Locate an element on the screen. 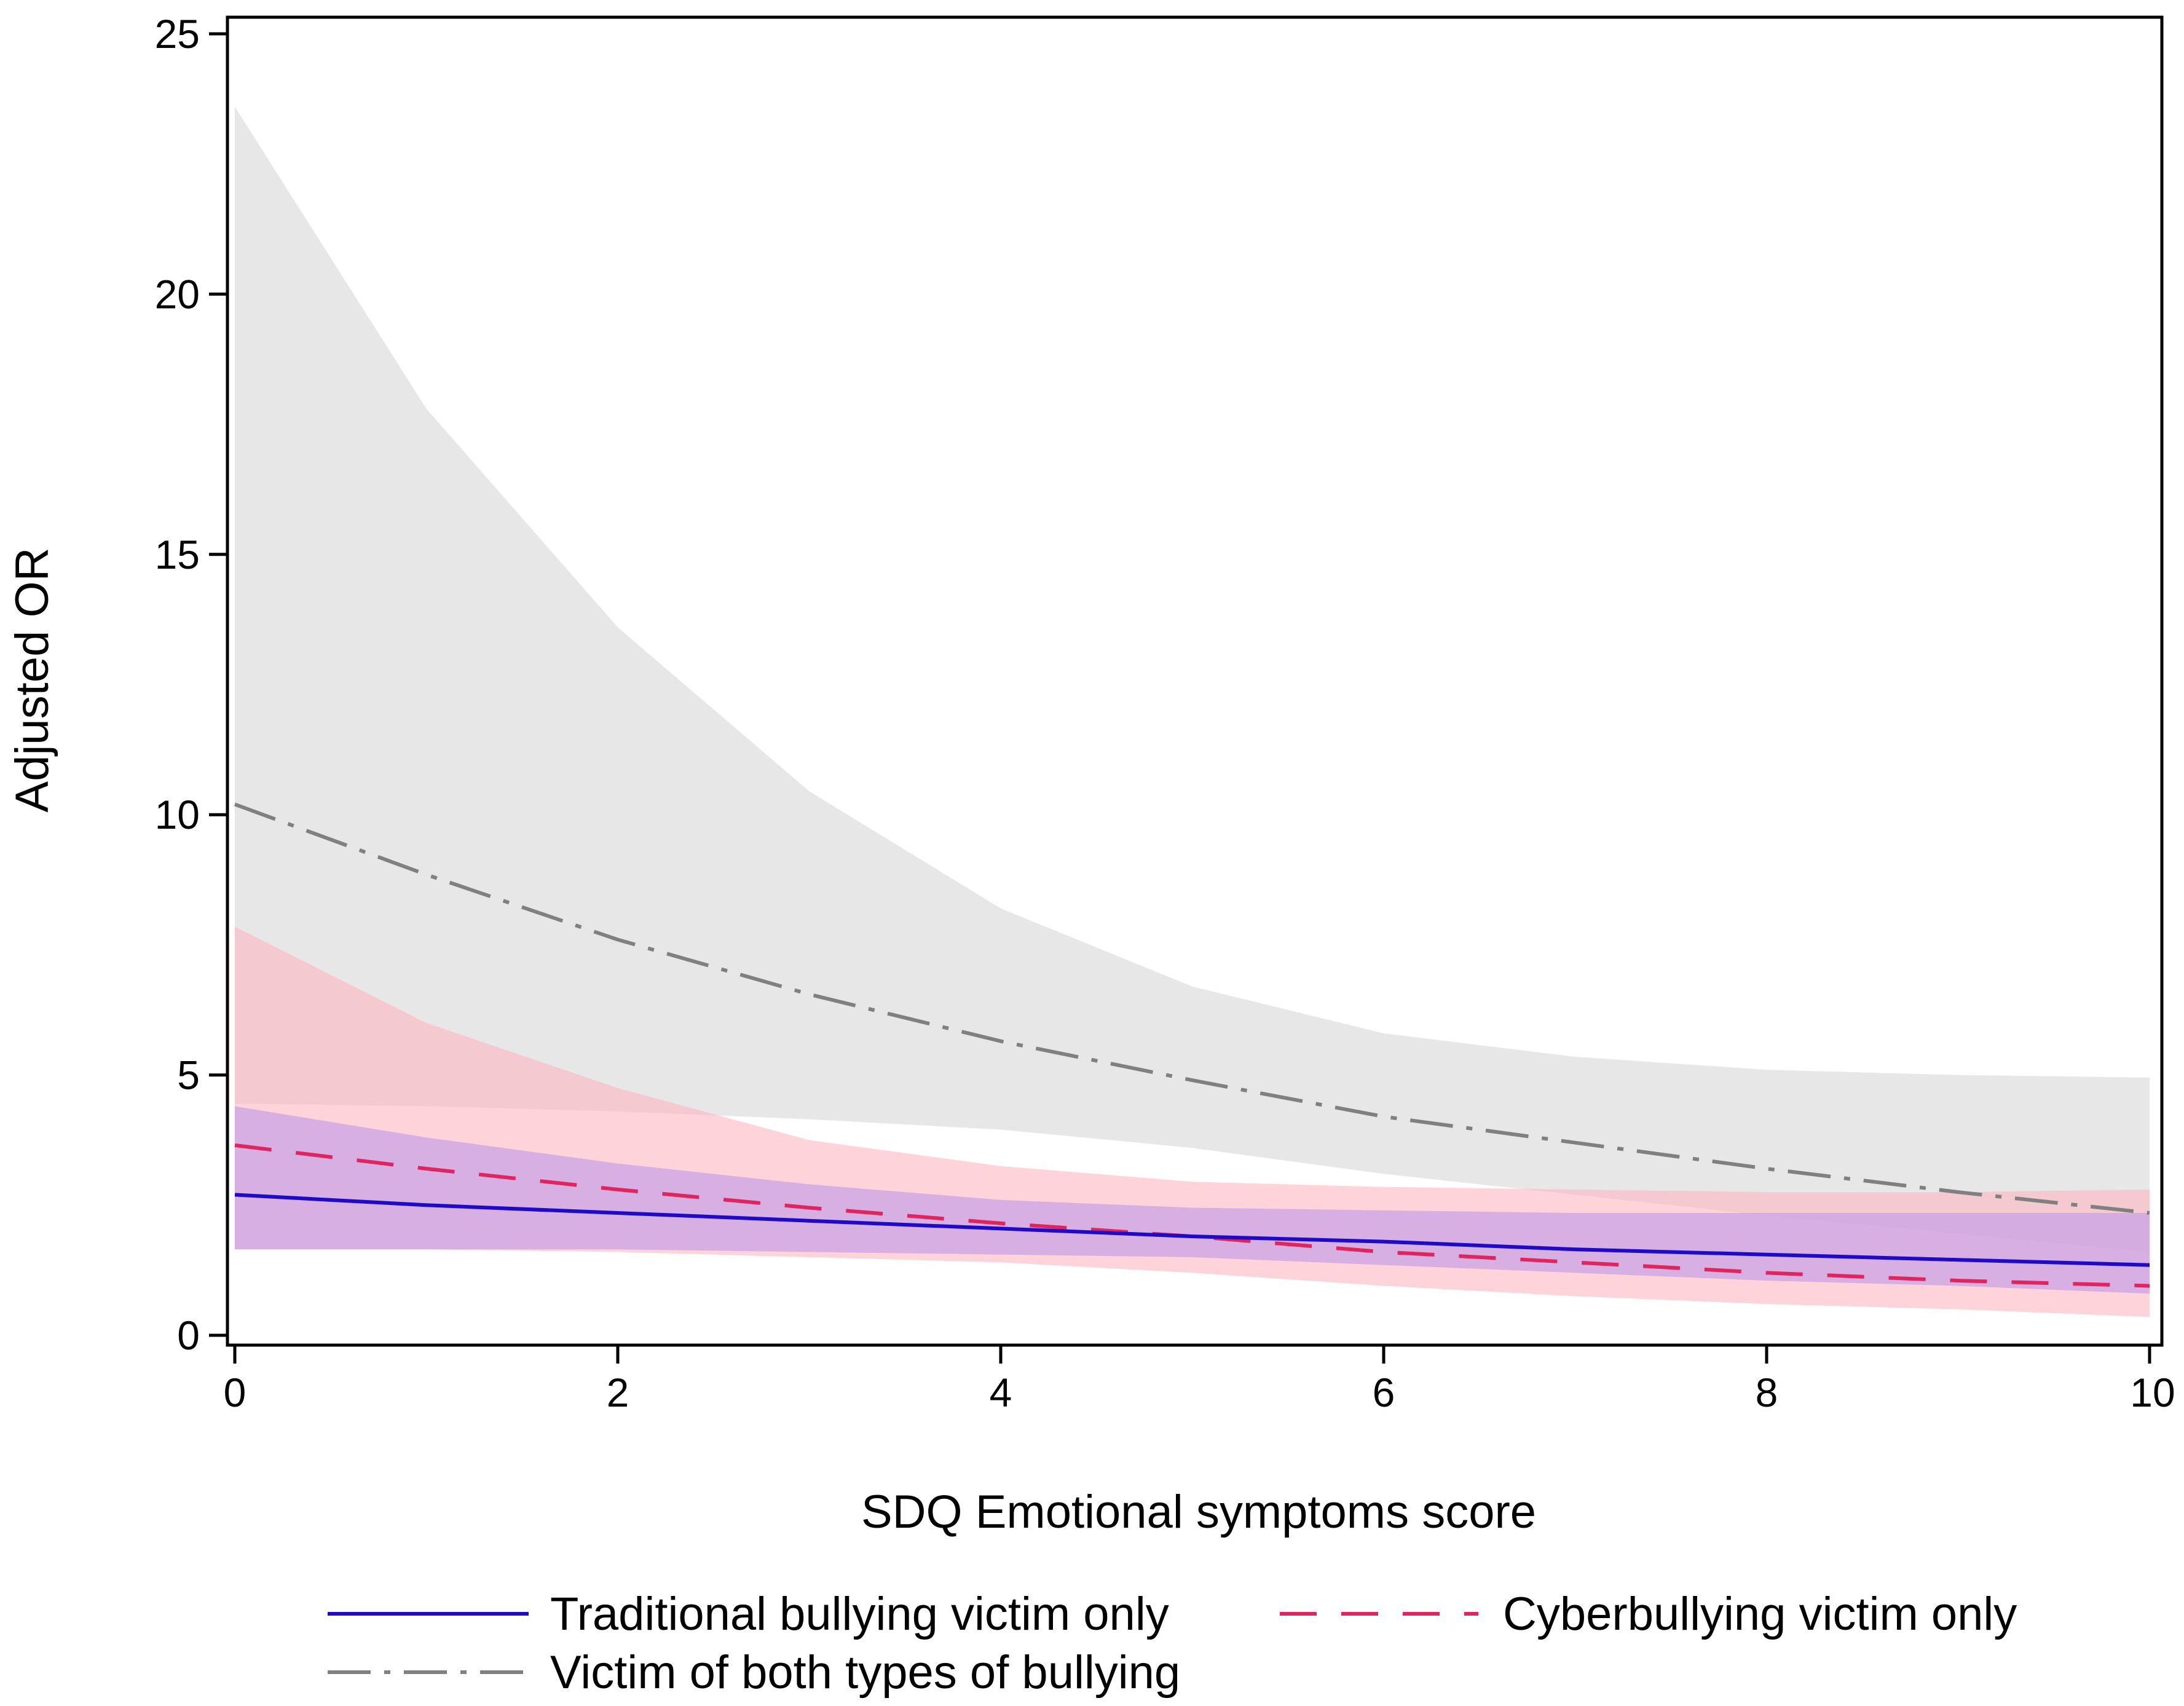 The width and height of the screenshot is (2184, 1706). x-tick-label-6: 6 is located at coordinates (1384, 1393).